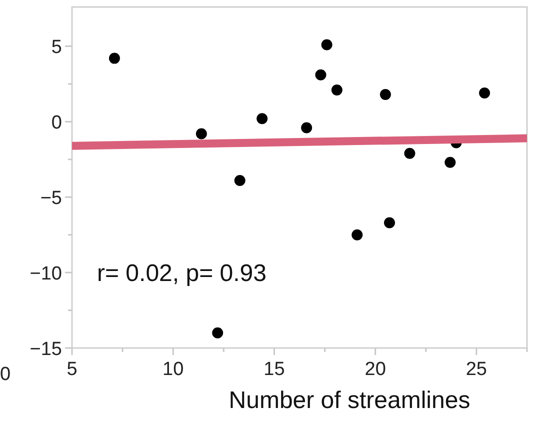 The width and height of the screenshot is (535, 423). Describe the element at coordinates (181, 273) in the screenshot. I see `annotation: r= 0.02, p= 0.93` at that location.